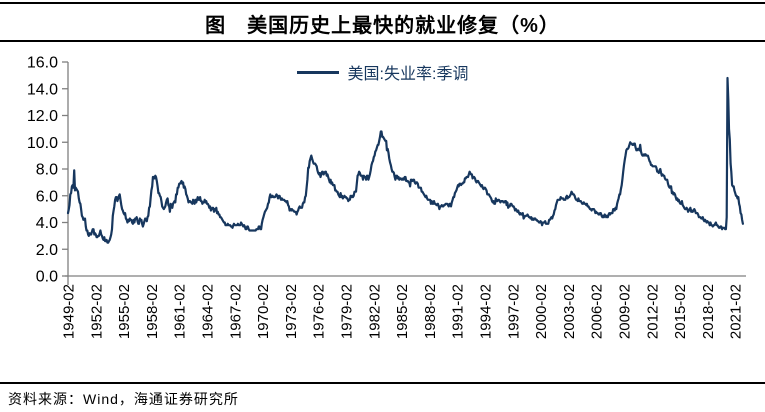 This screenshot has height=412, width=765. What do you see at coordinates (374, 311) in the screenshot?
I see `x-axis-tick-label: 1982-02` at bounding box center [374, 311].